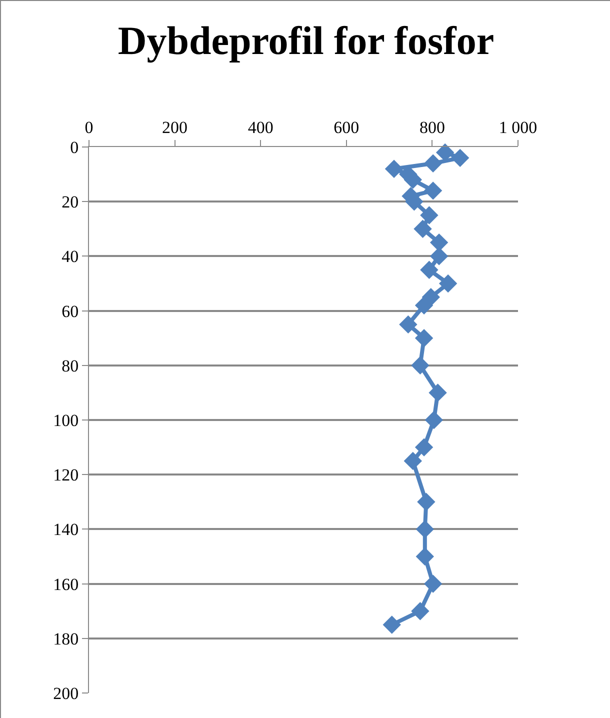  I want to click on y-tick-label: 100, so click(66, 420).